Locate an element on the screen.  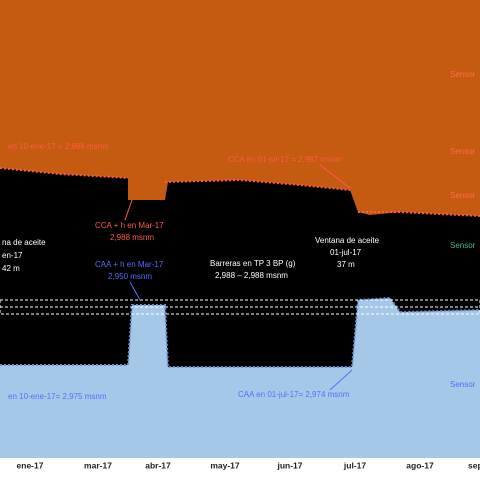
annotation: 01-jul-17 is located at coordinates (346, 252).